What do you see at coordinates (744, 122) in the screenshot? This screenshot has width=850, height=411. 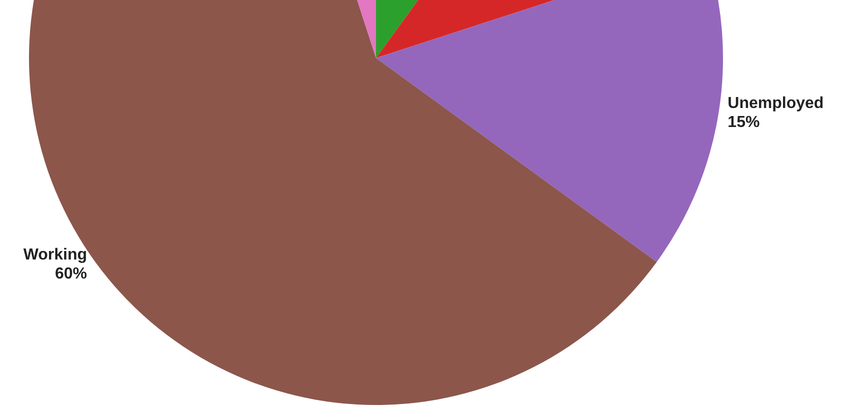 I see `data-label: 15%` at bounding box center [744, 122].